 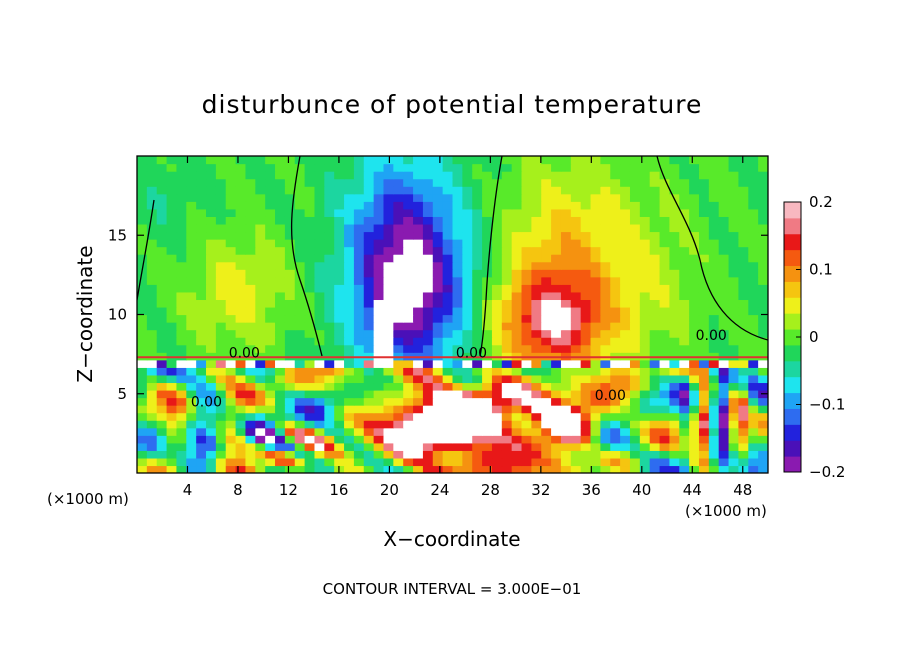 What do you see at coordinates (260, 228) in the screenshot?
I see `heatmap-cell-2060` at bounding box center [260, 228].